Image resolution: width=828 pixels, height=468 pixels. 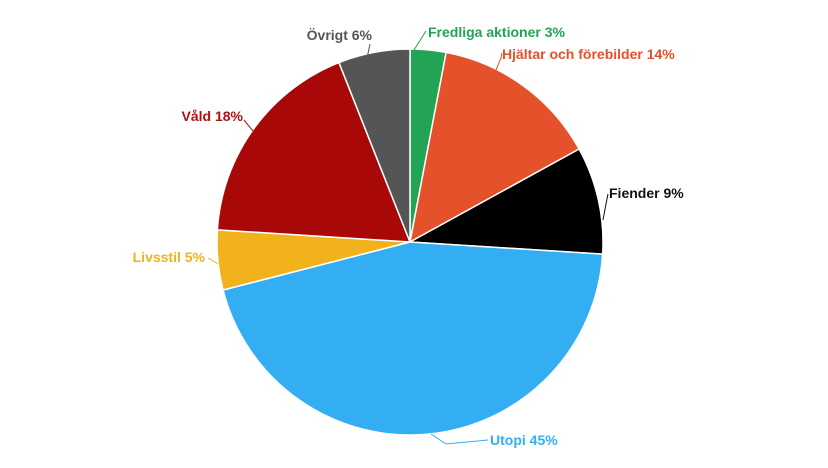 I want to click on leader-line-livsstil, so click(x=213, y=261).